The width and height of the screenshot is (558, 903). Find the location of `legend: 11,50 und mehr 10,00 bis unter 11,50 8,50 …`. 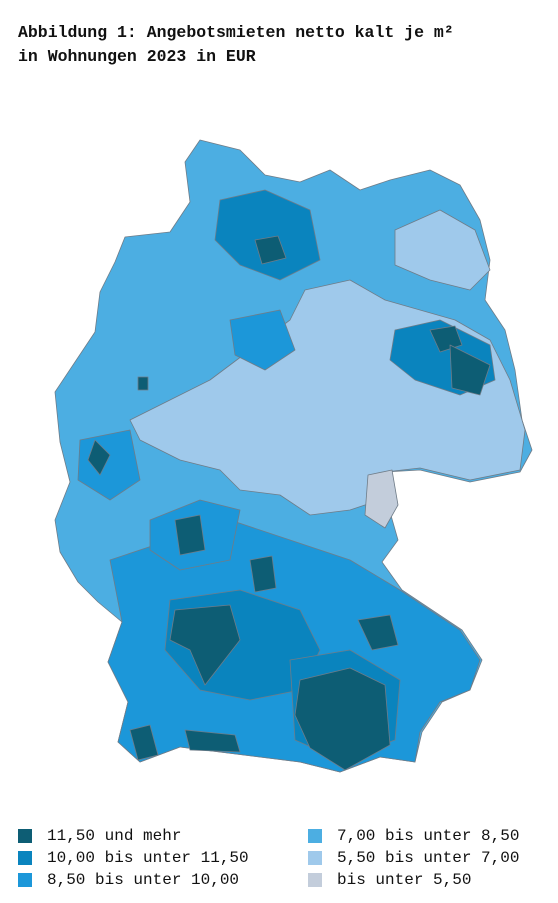

legend: 11,50 und mehr 10,00 bis unter 11,50 8,50 … is located at coordinates (268, 858).